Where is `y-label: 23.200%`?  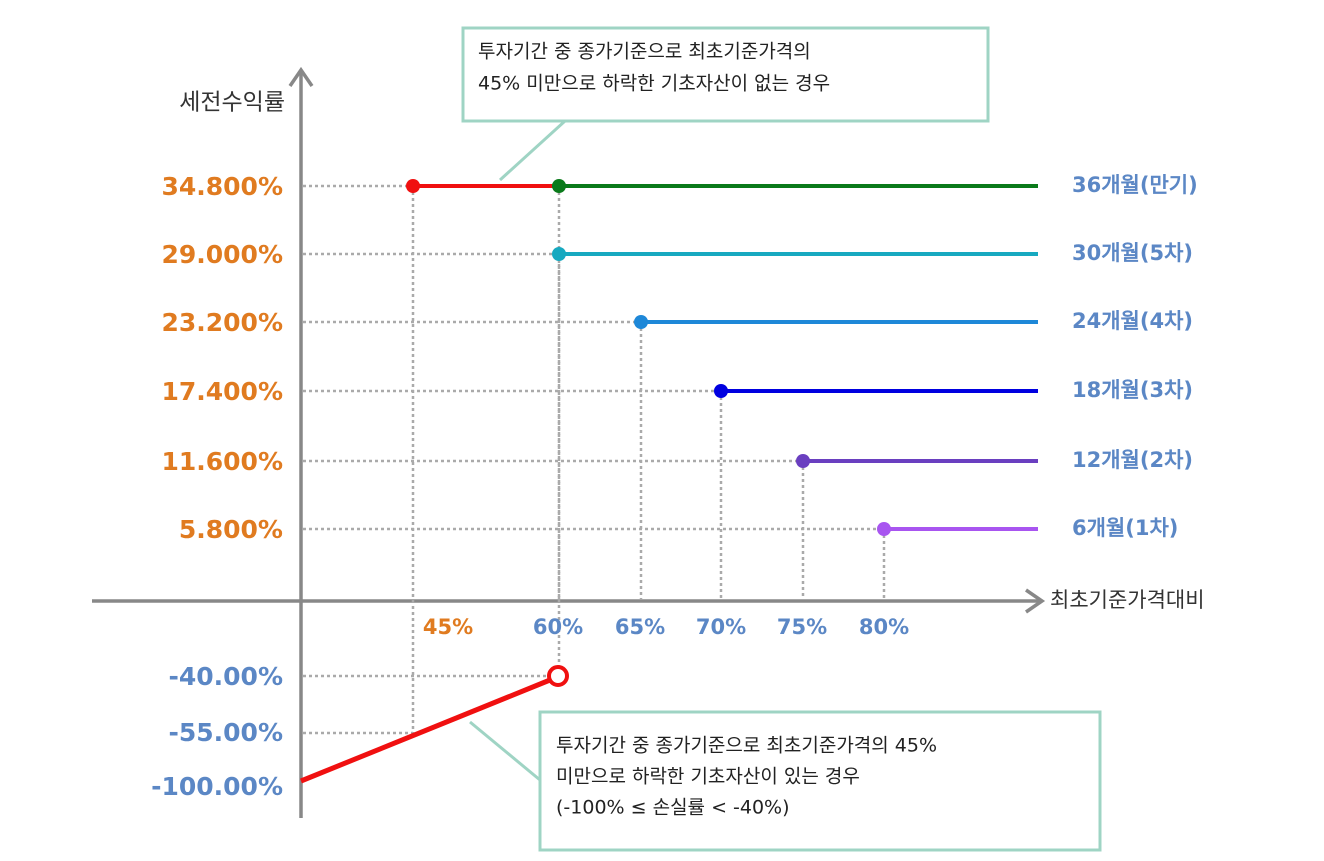
y-label: 23.200% is located at coordinates (222, 322).